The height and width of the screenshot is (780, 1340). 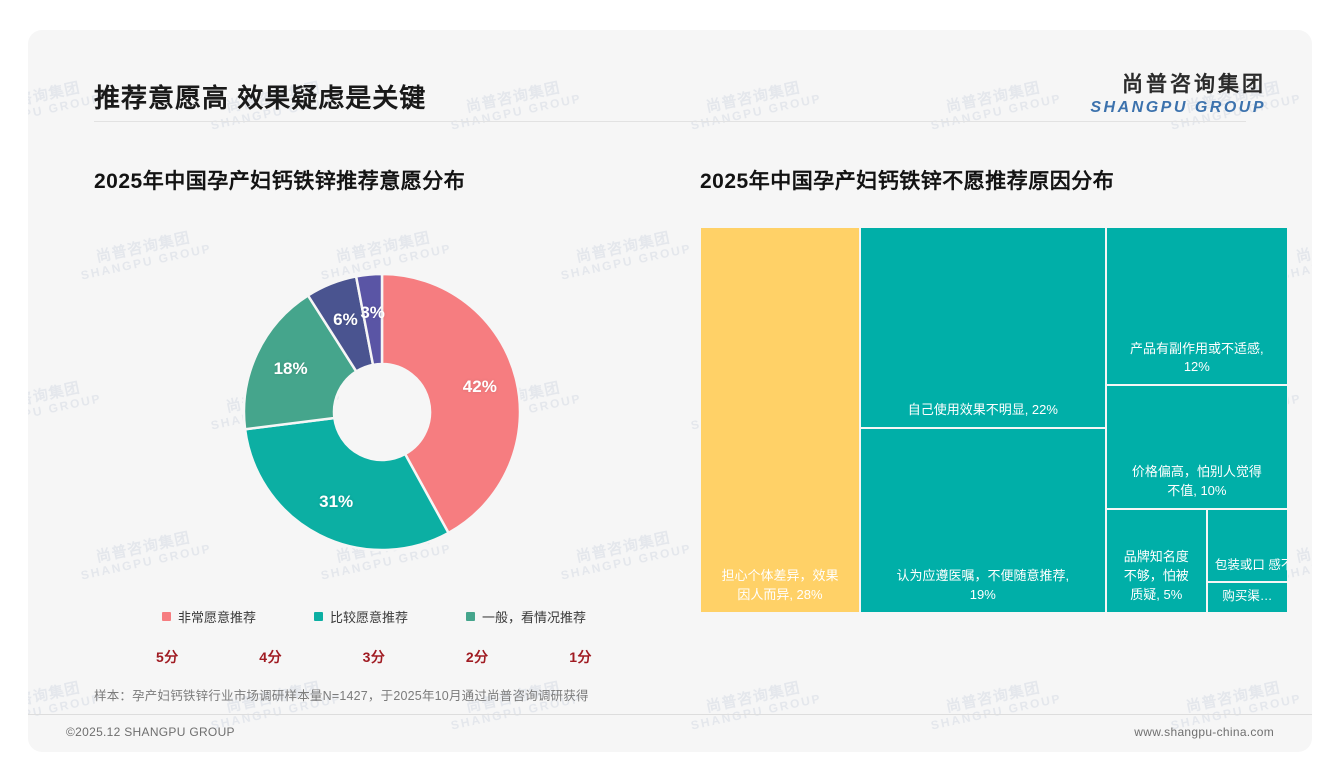 I want to click on treemap-cell-label: 品牌知名度 不够，怕被 质疑, 5%, so click(x=1156, y=576).